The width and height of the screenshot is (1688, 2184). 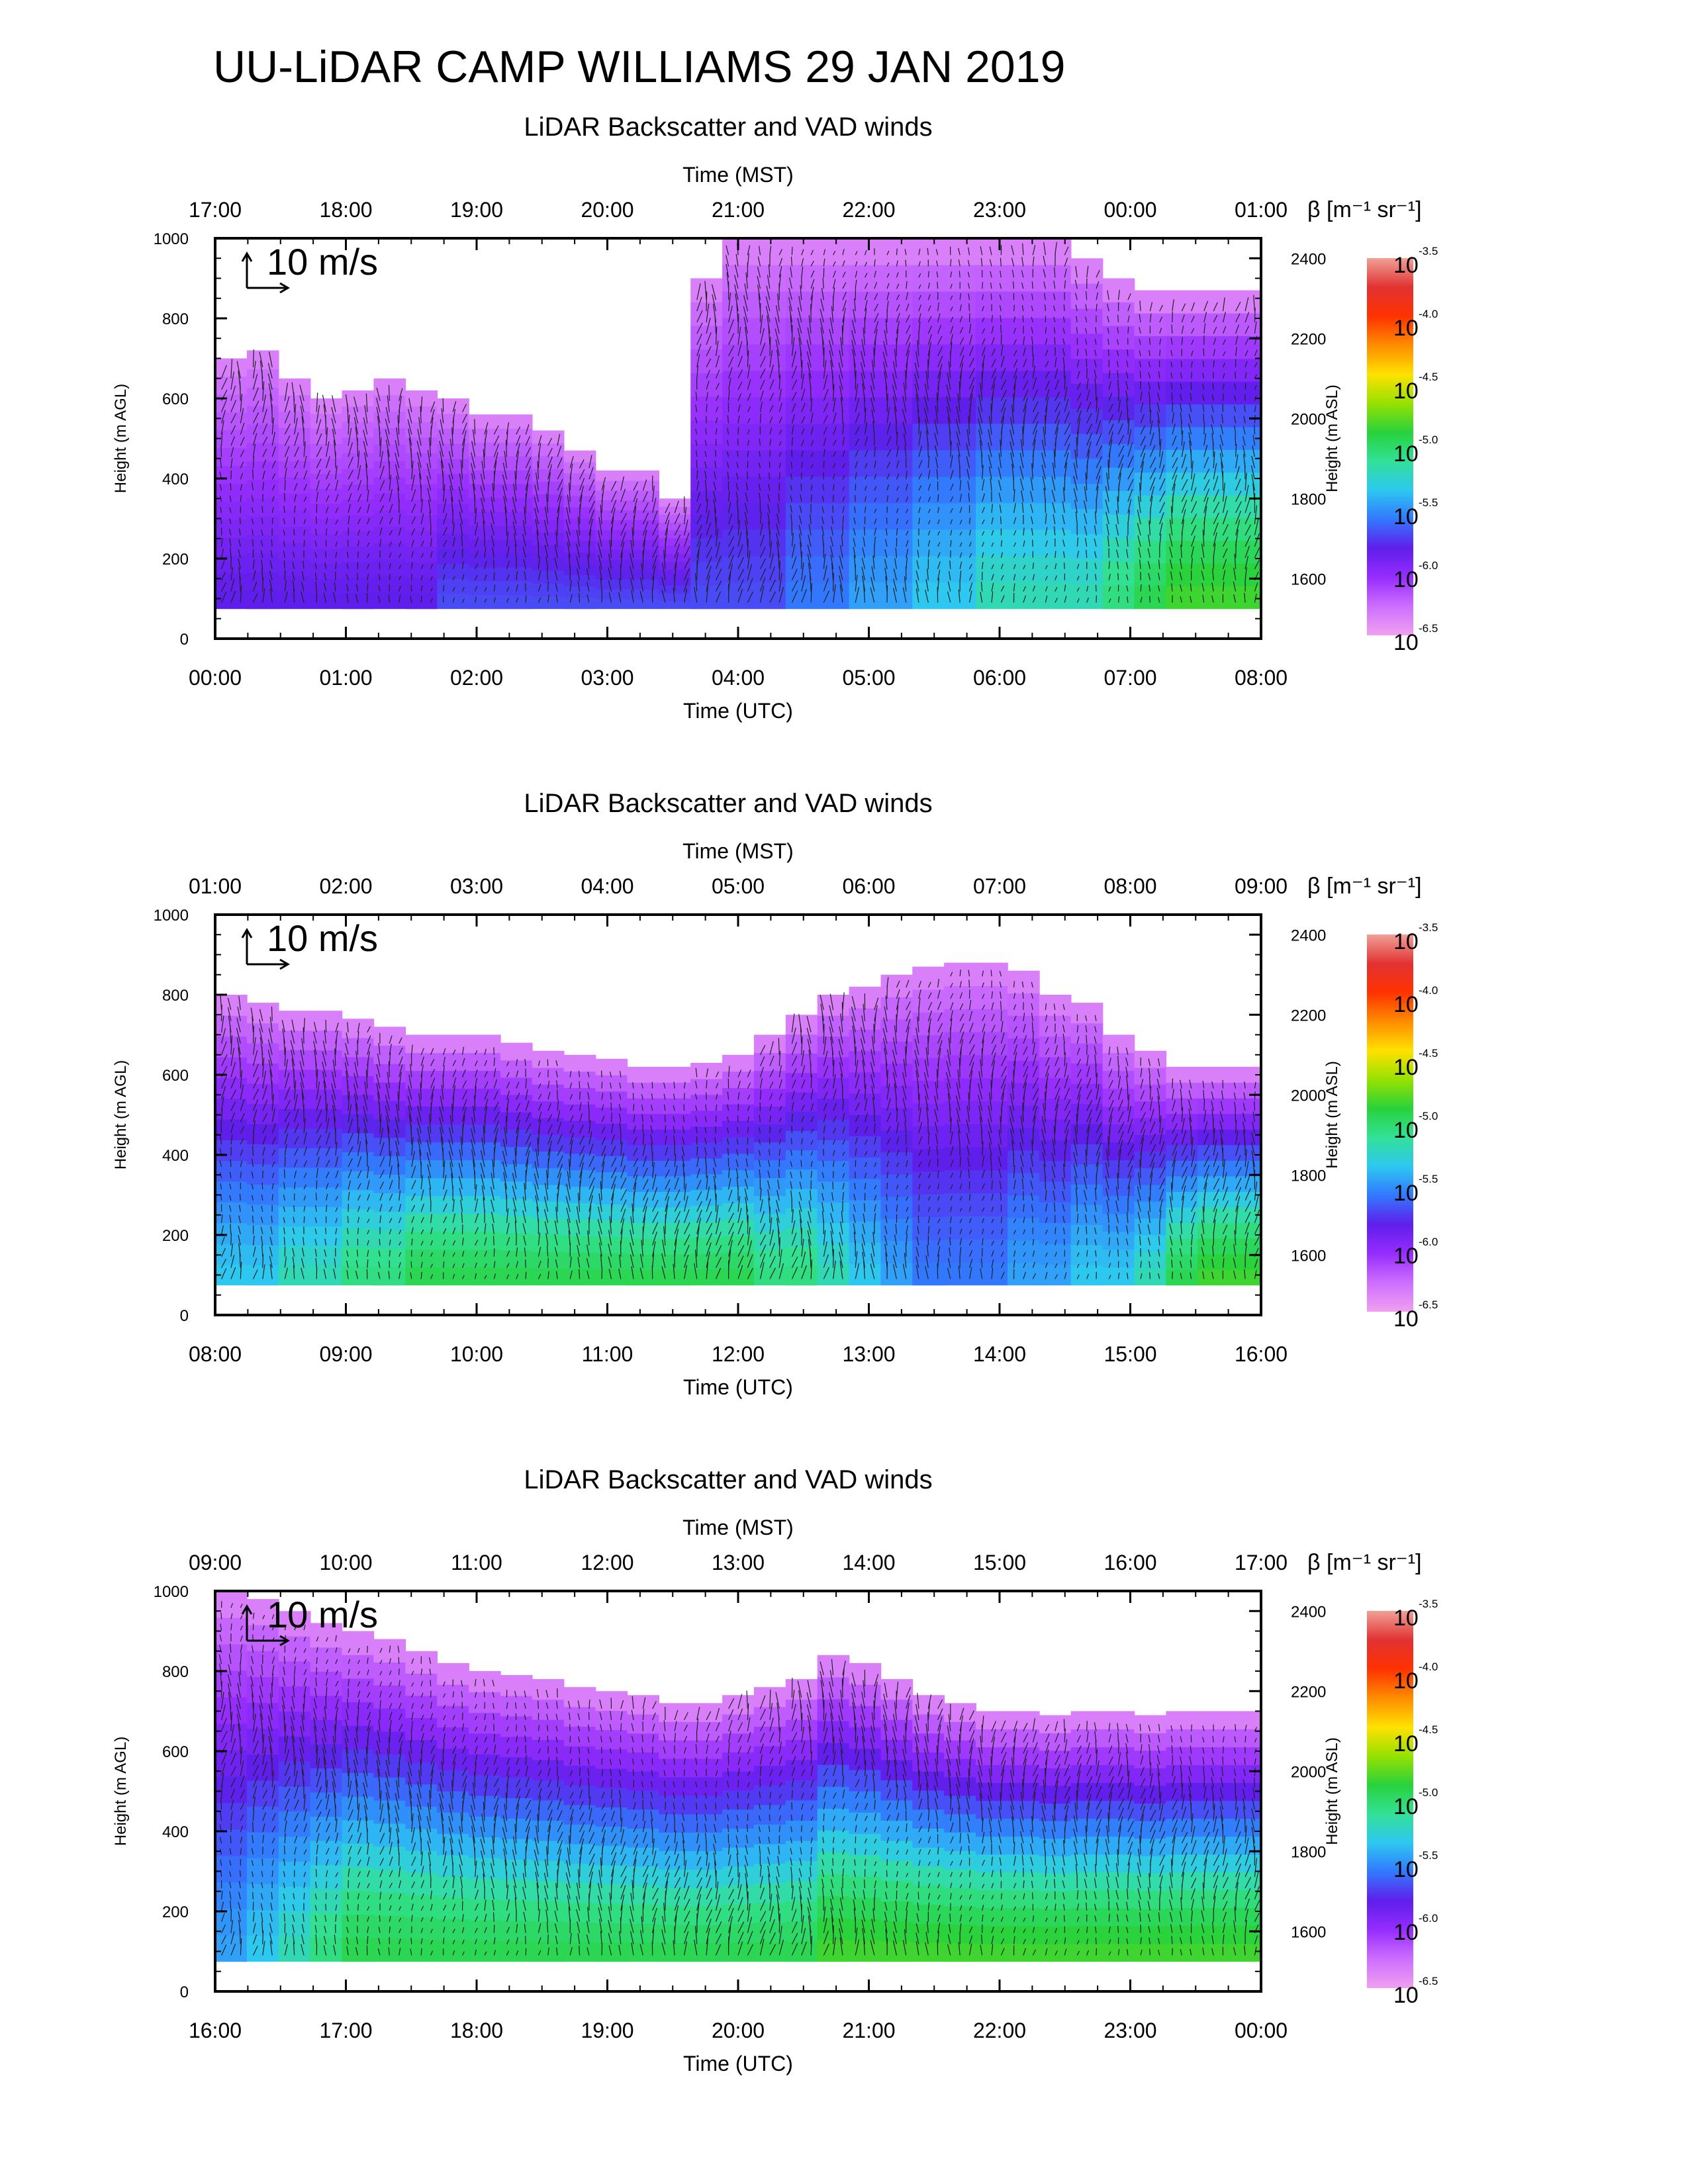 I want to click on colorbar-tick-base: 10, so click(x=1406, y=454).